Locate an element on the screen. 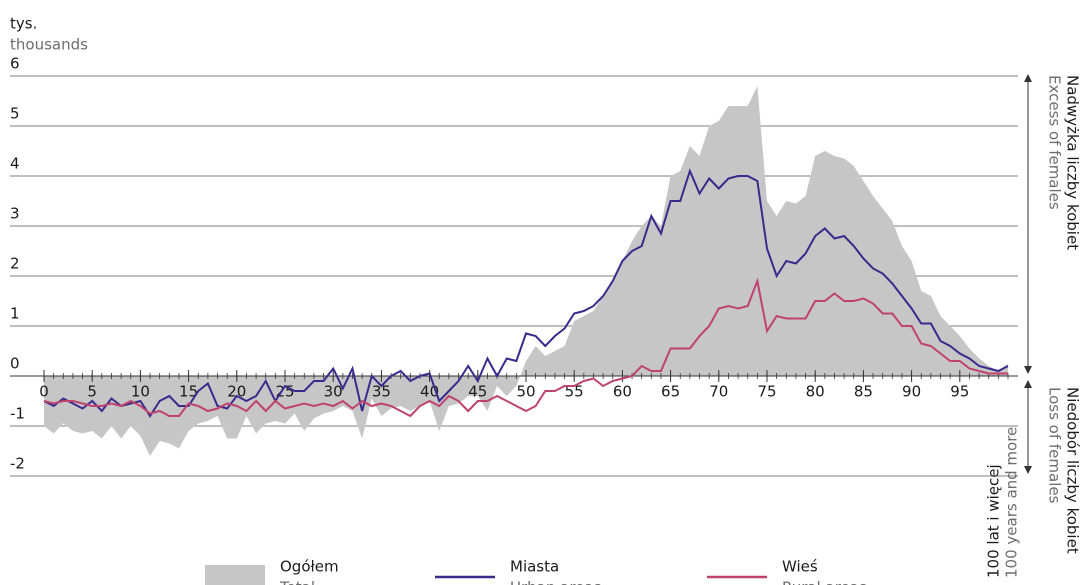 Image resolution: width=1090 pixels, height=585 pixels. annotation-top-en: Excess of females is located at coordinates (1055, 142).